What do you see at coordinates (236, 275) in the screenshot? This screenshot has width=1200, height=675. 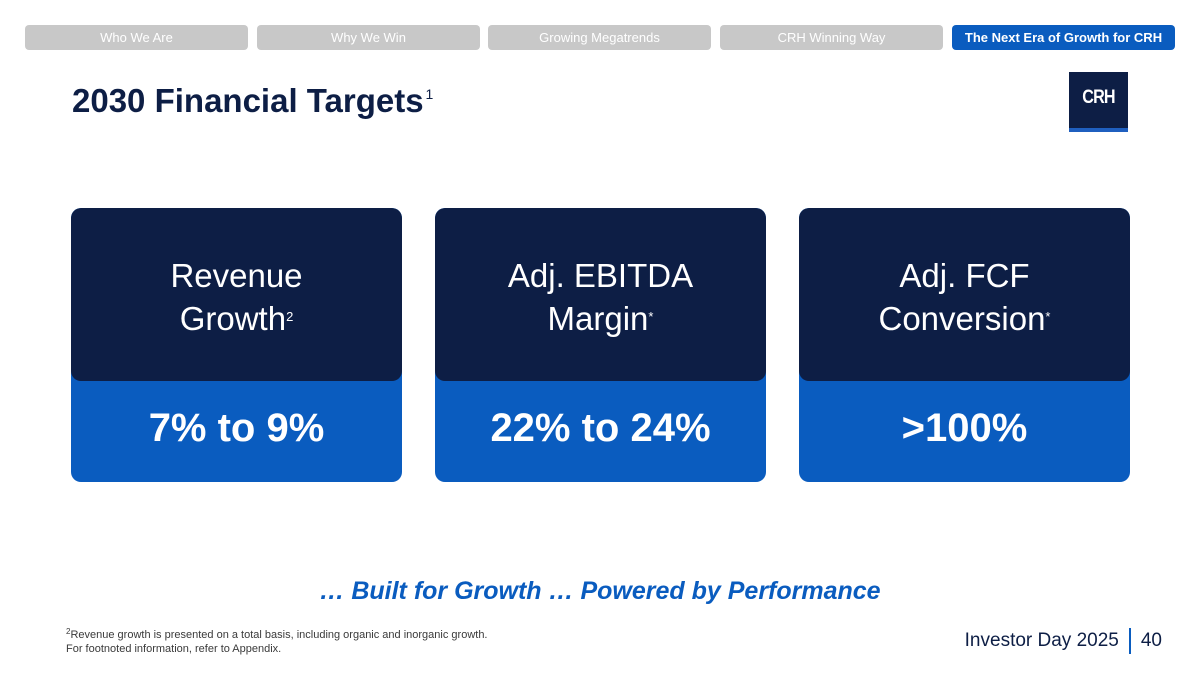 I see `target-label-line1: Revenue` at bounding box center [236, 275].